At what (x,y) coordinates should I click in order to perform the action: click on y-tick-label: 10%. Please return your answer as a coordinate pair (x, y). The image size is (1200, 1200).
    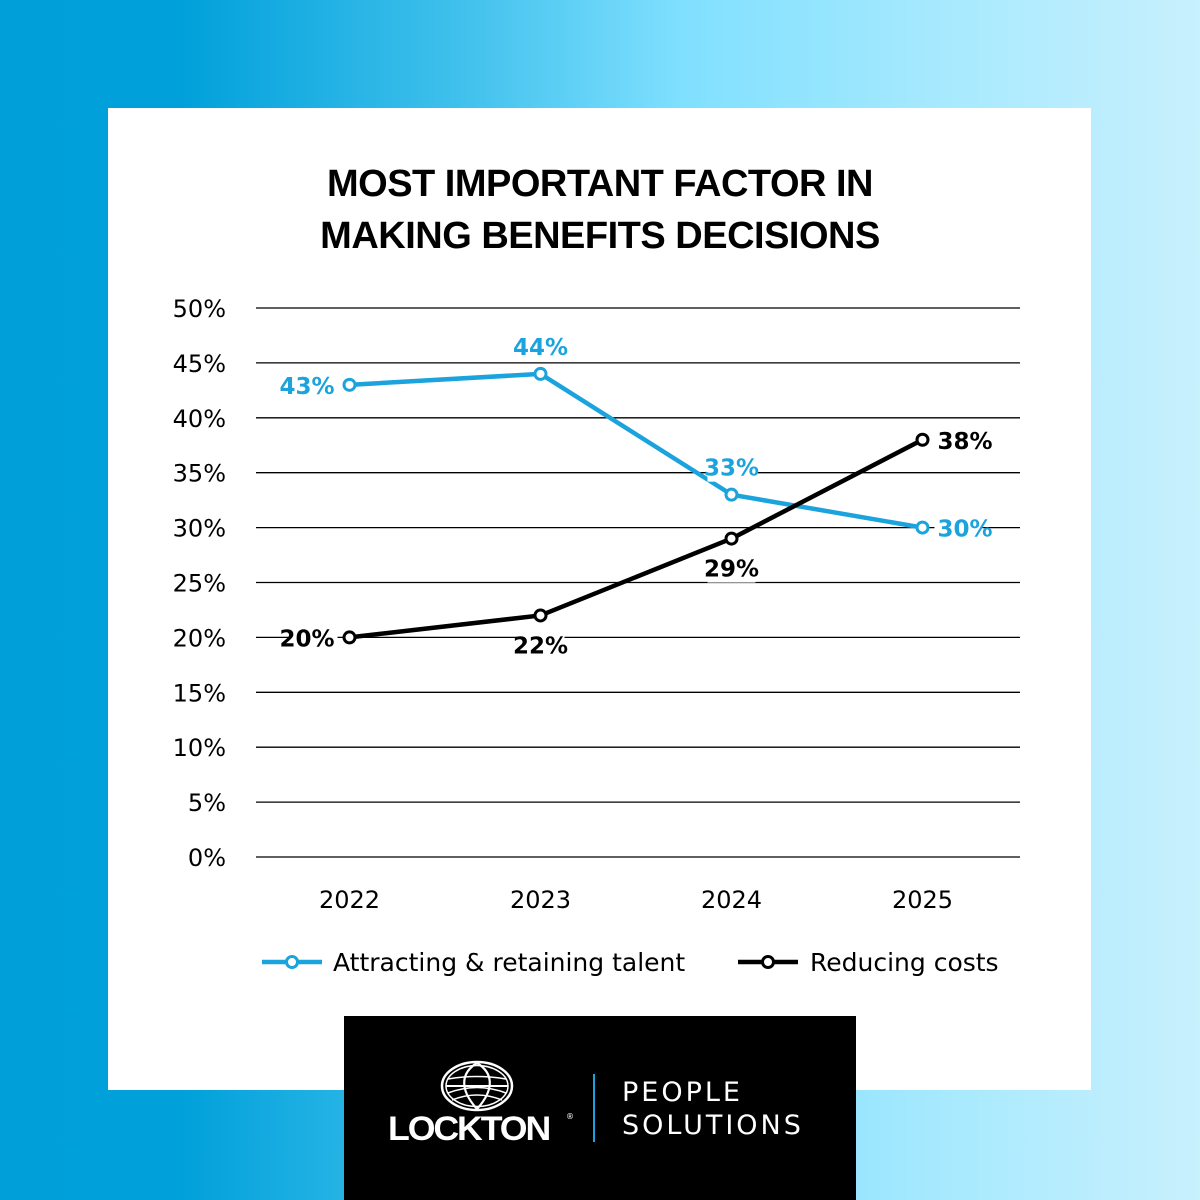
    Looking at the image, I should click on (199, 748).